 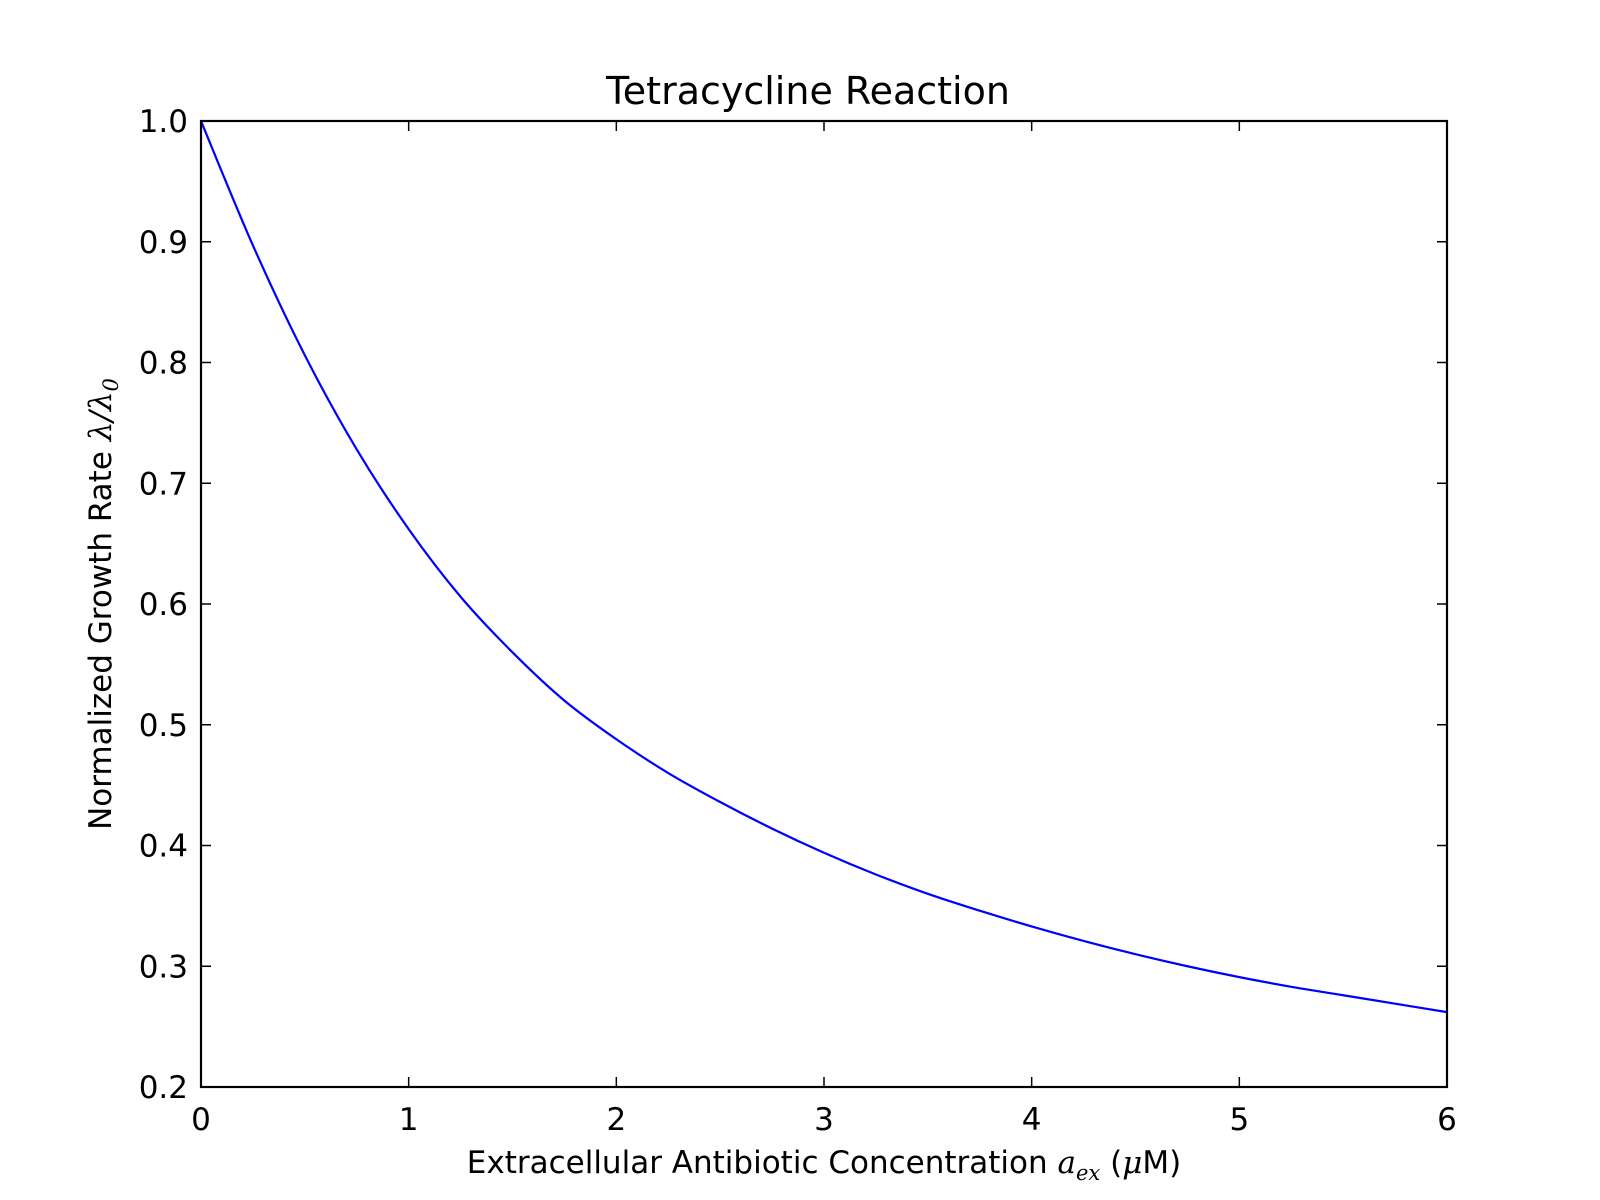 I want to click on y-tick-label: 1.0, so click(x=163, y=122).